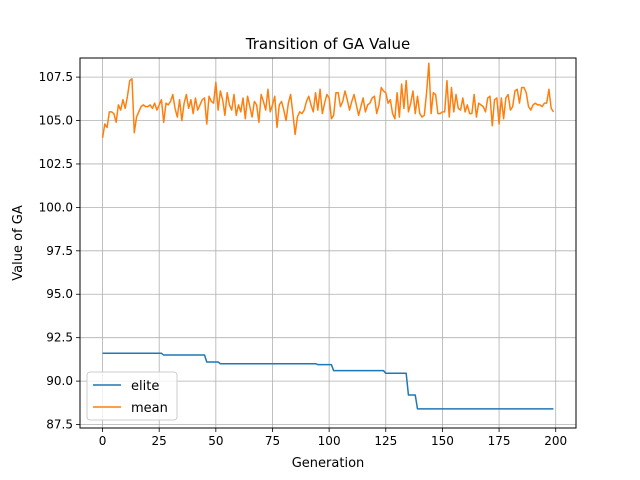  Describe the element at coordinates (327, 44) in the screenshot. I see `chart-title: Transition of GA Value` at that location.